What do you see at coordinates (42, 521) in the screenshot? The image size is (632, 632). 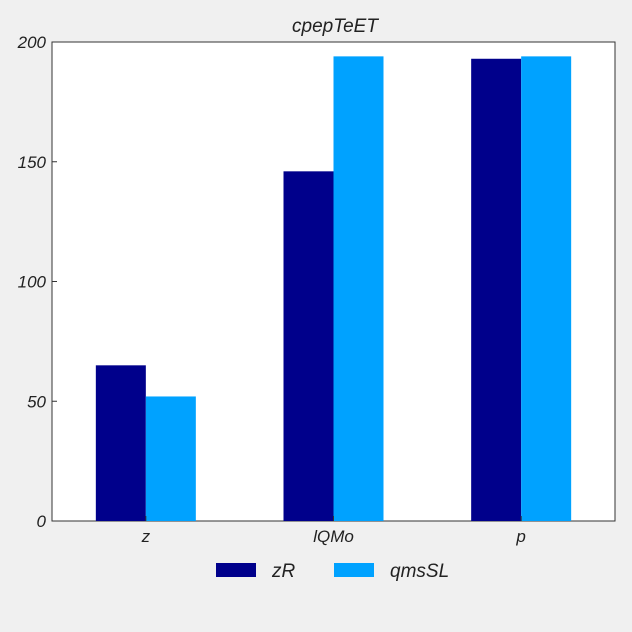 I see `y-tick-label: 0` at bounding box center [42, 521].